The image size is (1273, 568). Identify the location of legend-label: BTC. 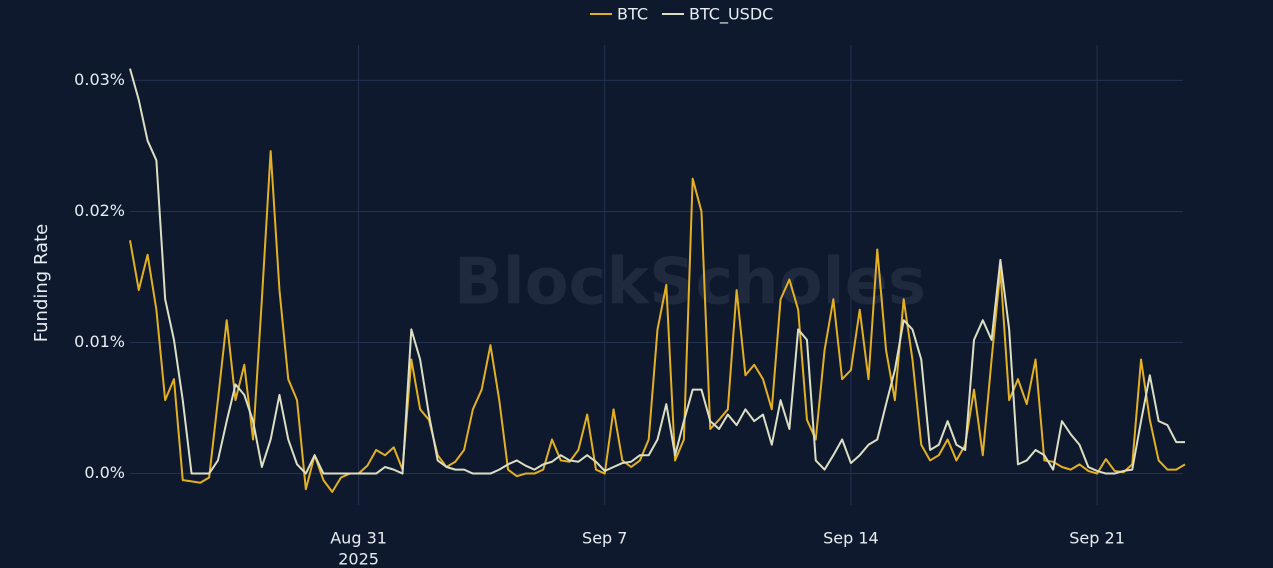
(632, 14).